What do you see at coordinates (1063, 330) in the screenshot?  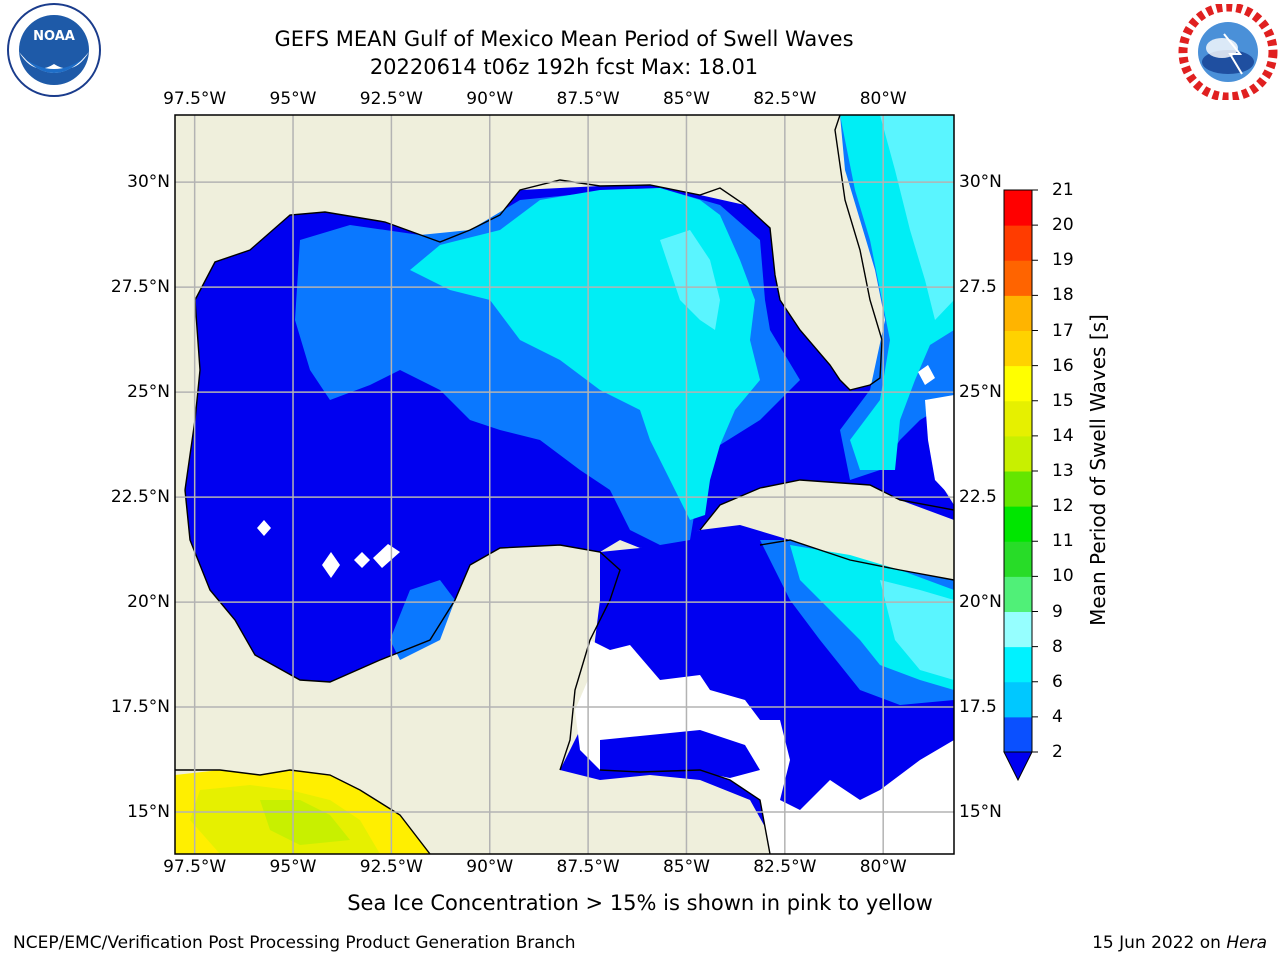 I see `colorbar-tick-label: 17` at bounding box center [1063, 330].